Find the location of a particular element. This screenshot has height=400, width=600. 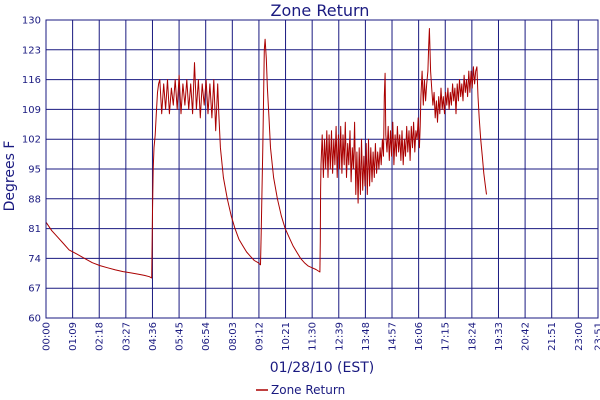

x-tick-label: 17:15 is located at coordinates (446, 336).